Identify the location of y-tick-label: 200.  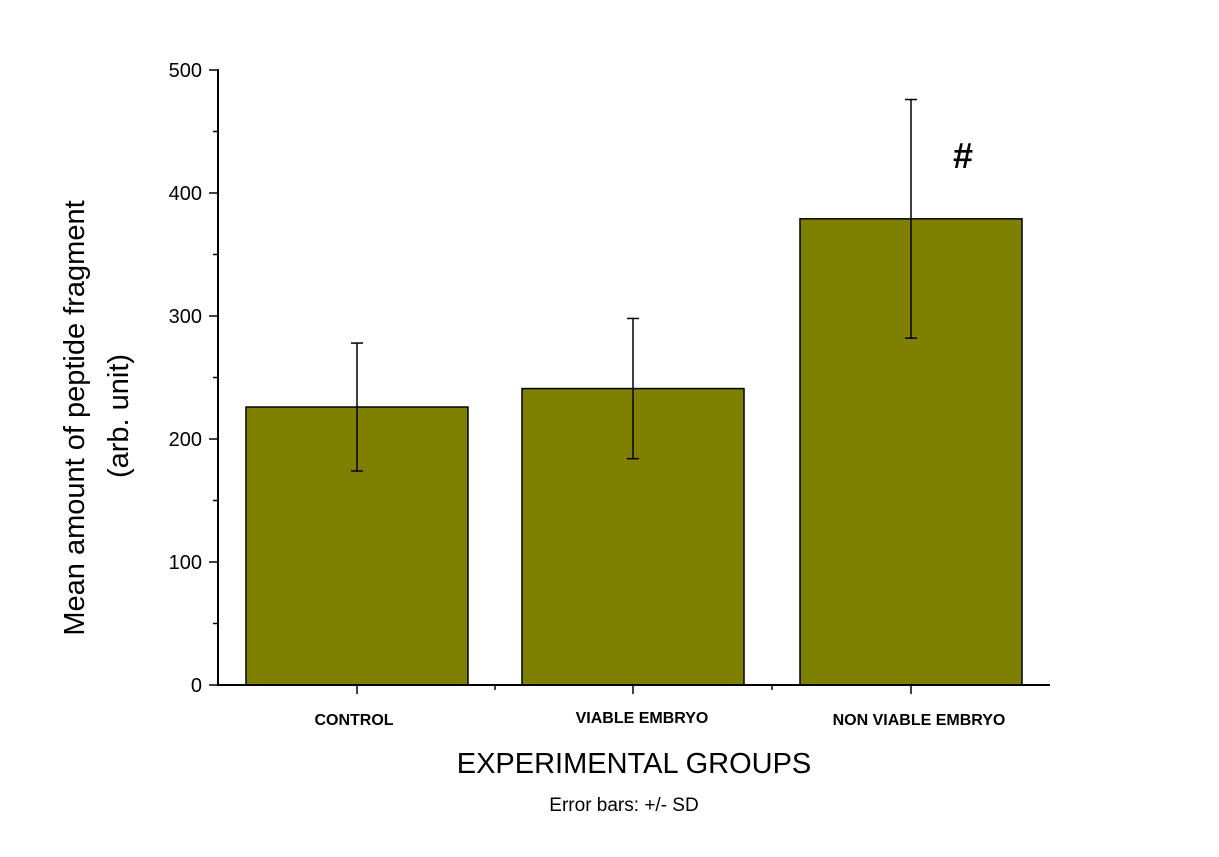
(185, 440).